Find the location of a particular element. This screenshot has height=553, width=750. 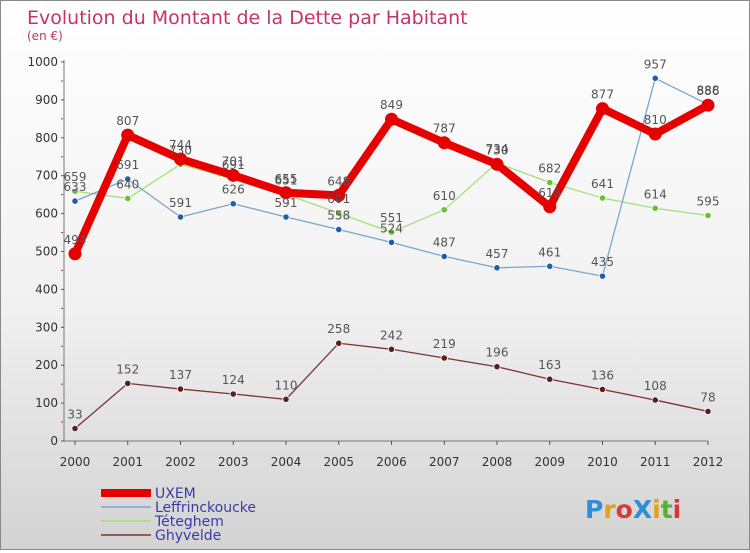

data-label: 651 is located at coordinates (286, 180).